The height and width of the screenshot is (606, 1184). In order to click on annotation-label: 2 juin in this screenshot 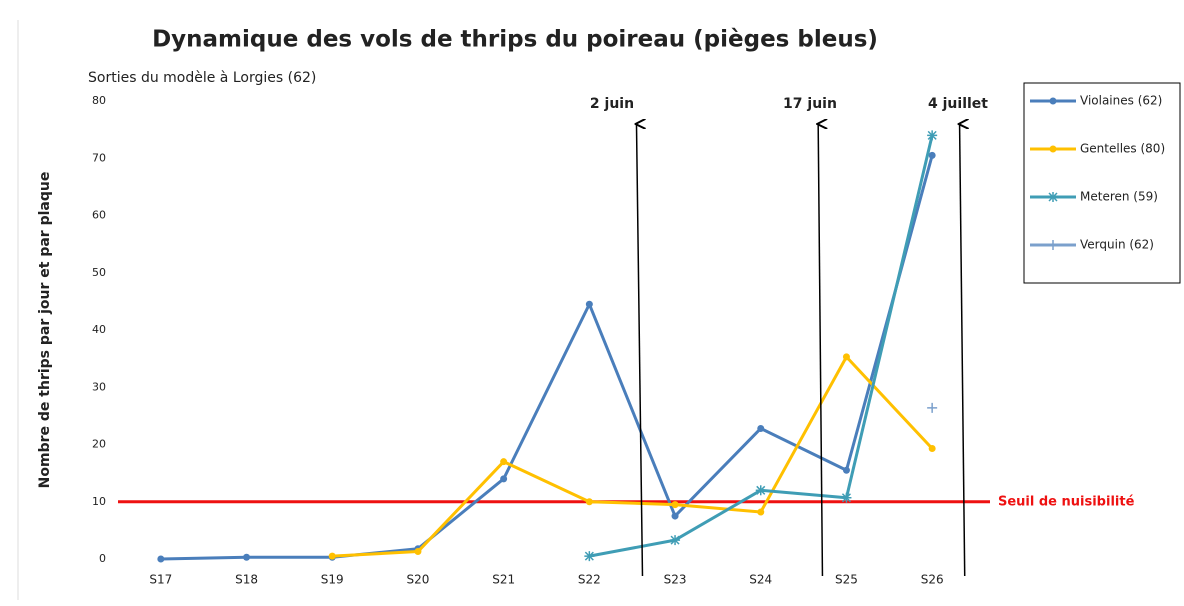, I will do `click(612, 104)`.